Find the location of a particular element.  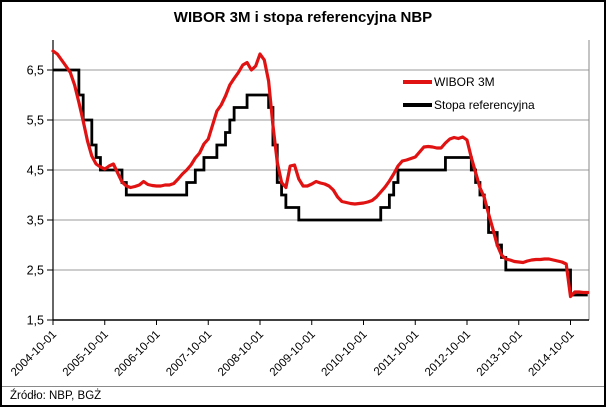

chart-title: WIBOR 3M i stopa referencyjna NBP is located at coordinates (303, 17).